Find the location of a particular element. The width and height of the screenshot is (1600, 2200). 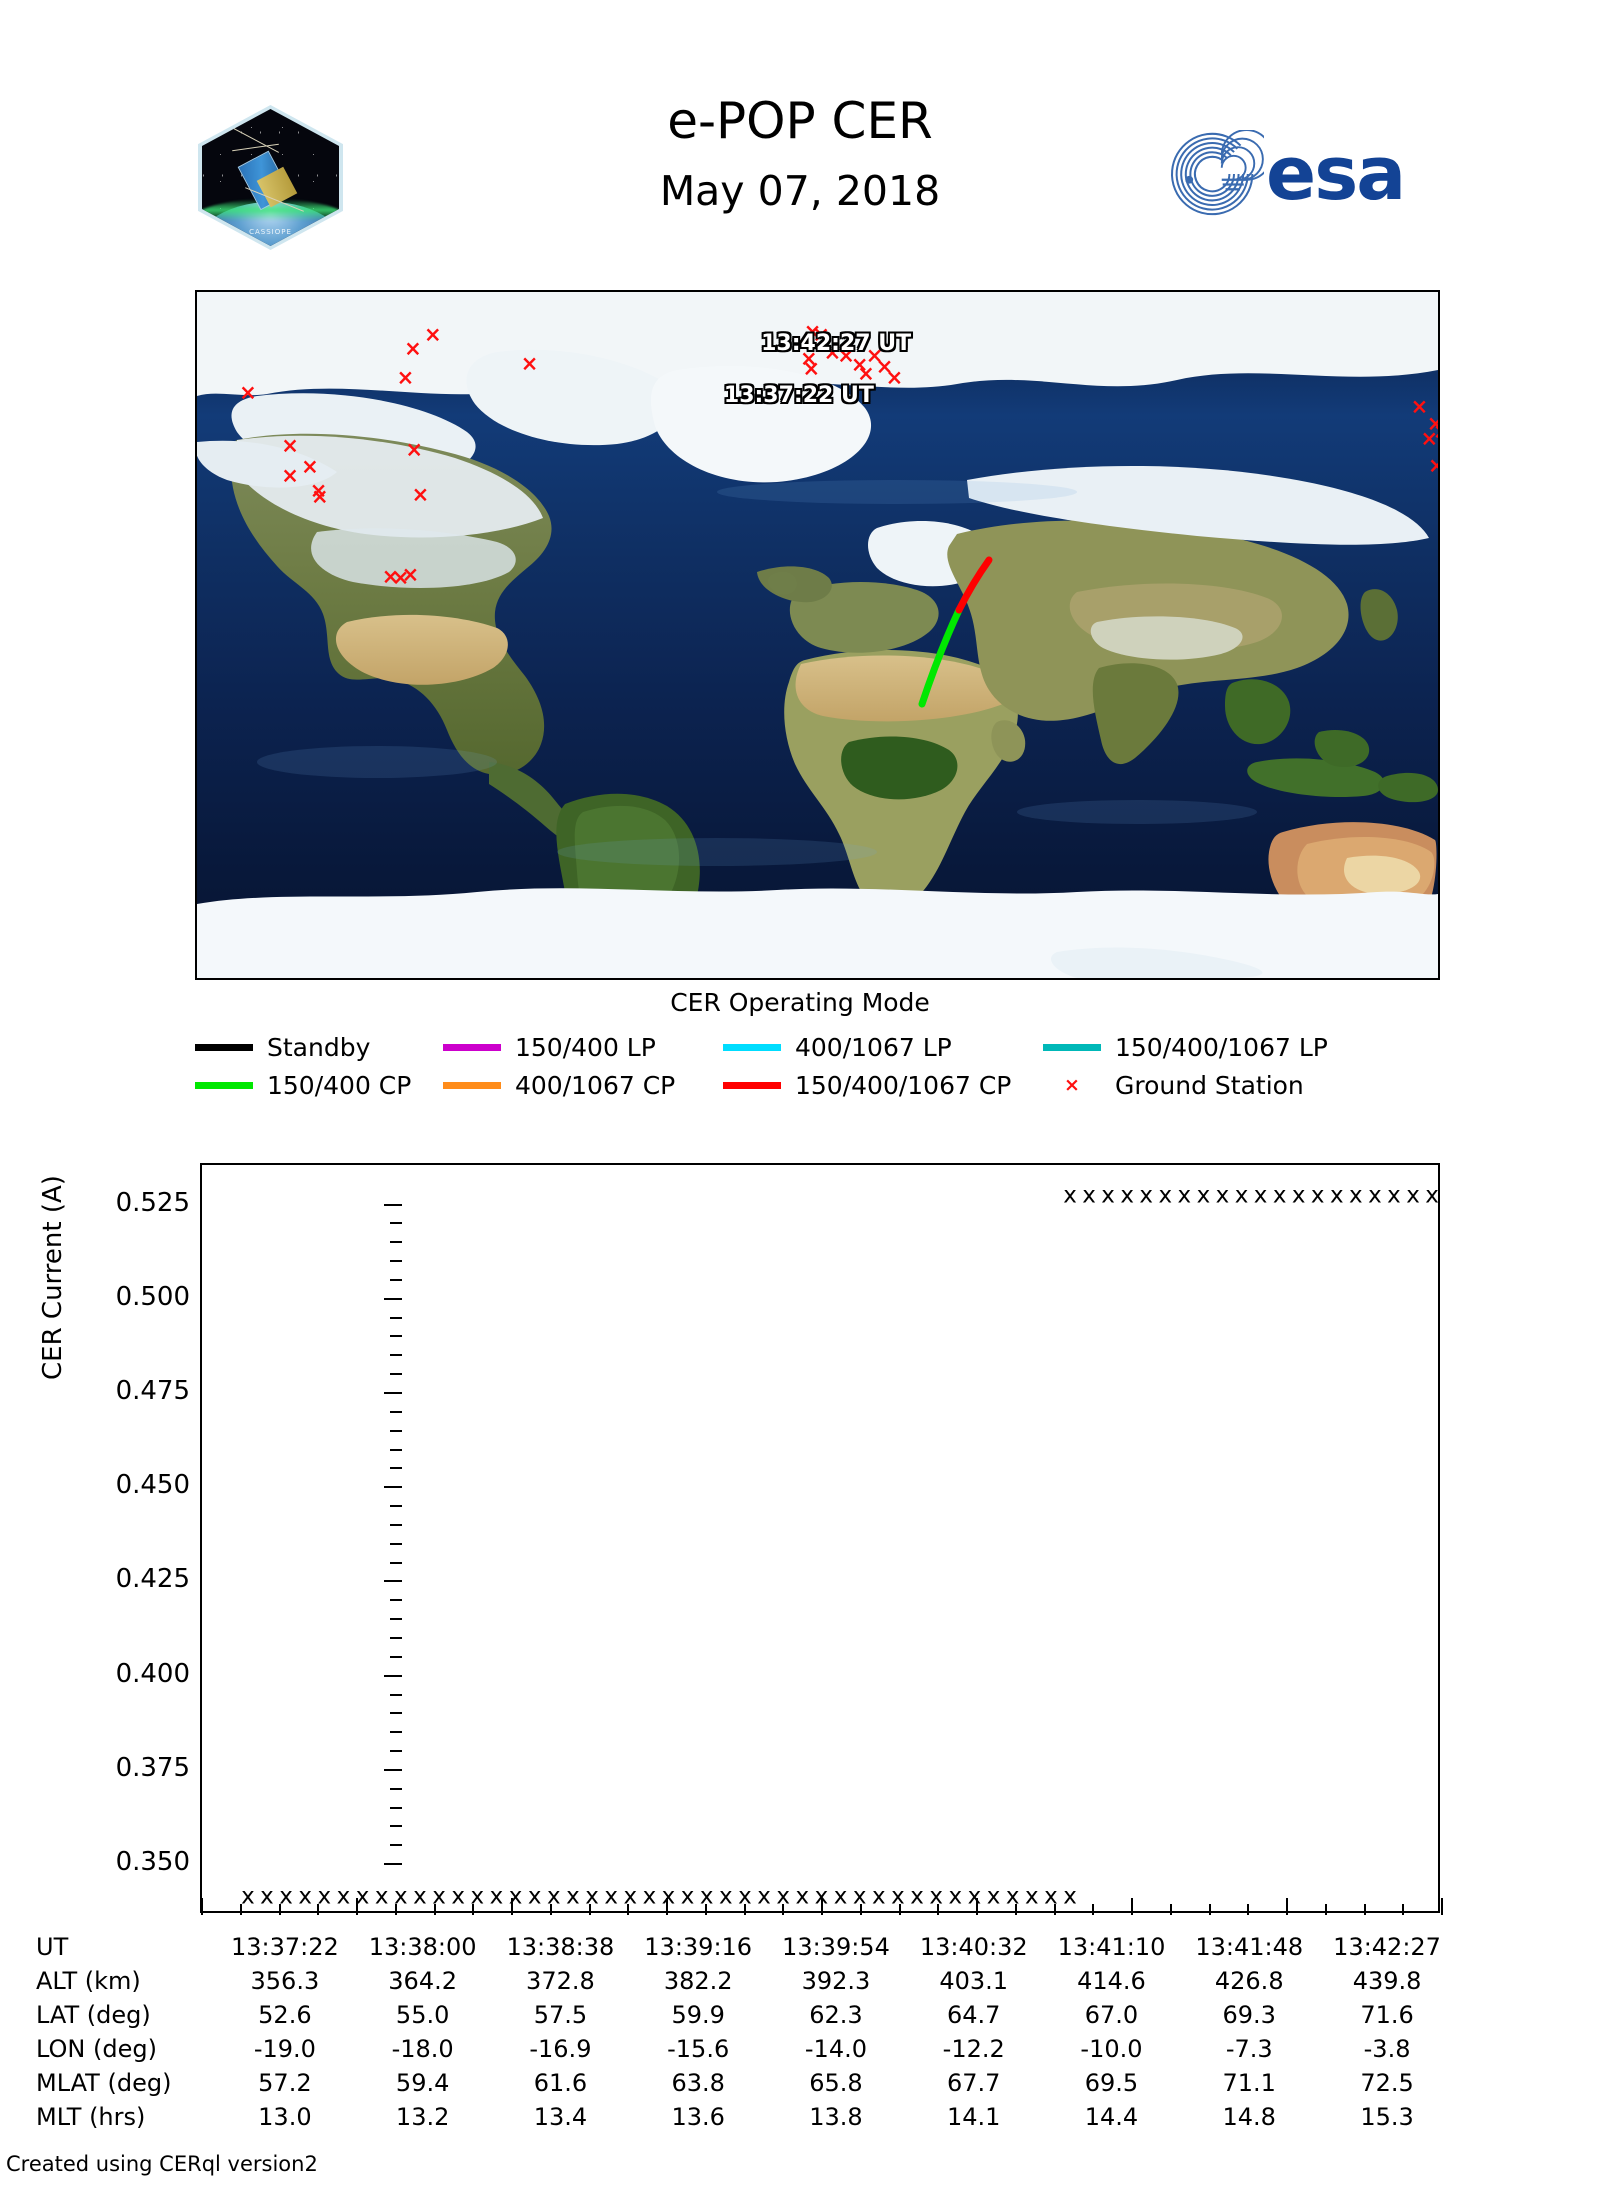

table-cell: 13.6 is located at coordinates (698, 2117).